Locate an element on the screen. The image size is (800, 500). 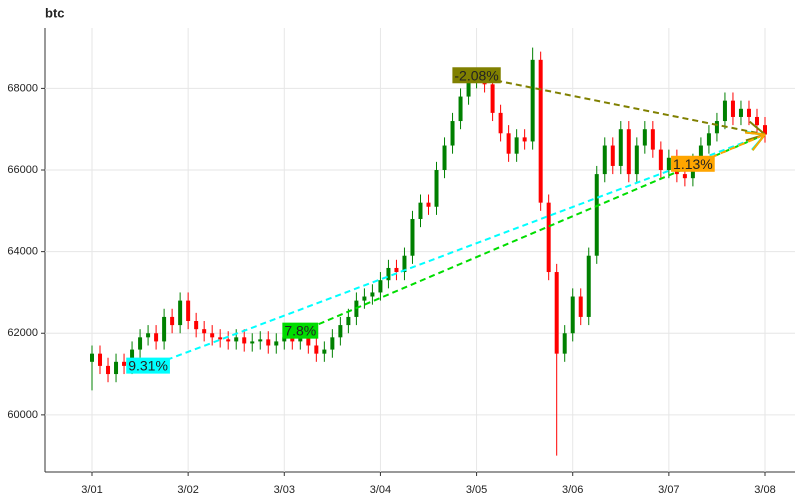
x-tick-label: 3/08 is located at coordinates (764, 490).